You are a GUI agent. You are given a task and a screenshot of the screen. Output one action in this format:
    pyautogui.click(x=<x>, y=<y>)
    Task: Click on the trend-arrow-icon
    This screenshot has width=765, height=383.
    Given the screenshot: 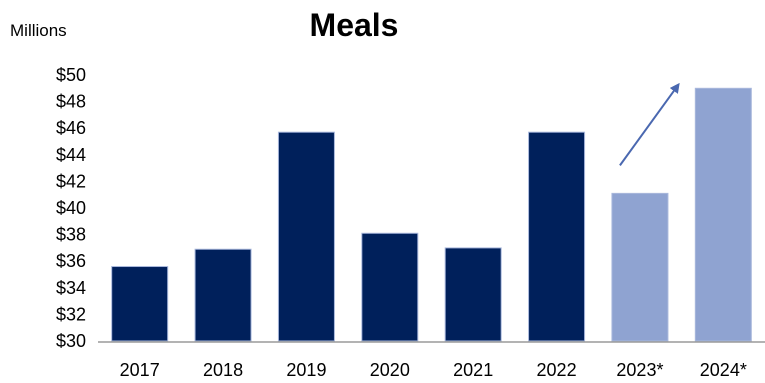 What is the action you would take?
    pyautogui.click(x=649, y=124)
    